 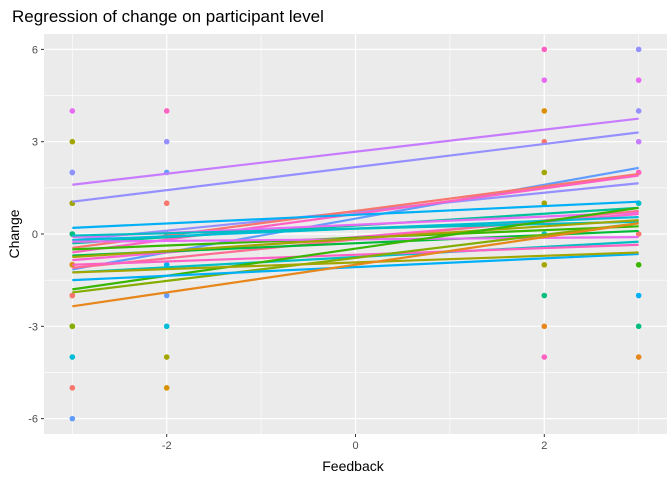 What do you see at coordinates (35, 50) in the screenshot?
I see `y-tick-label: 6` at bounding box center [35, 50].